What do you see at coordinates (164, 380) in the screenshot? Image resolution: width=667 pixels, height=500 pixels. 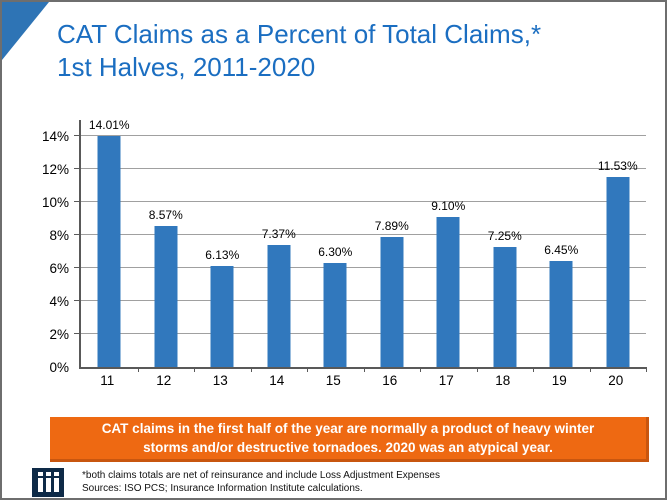 I see `x-axis-tick-label: 12` at bounding box center [164, 380].